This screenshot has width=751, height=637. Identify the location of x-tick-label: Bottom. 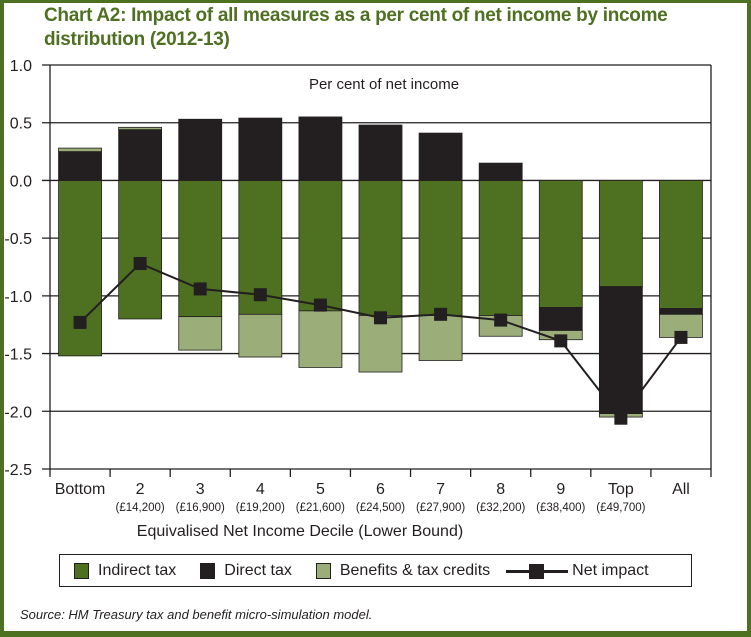
(80, 489).